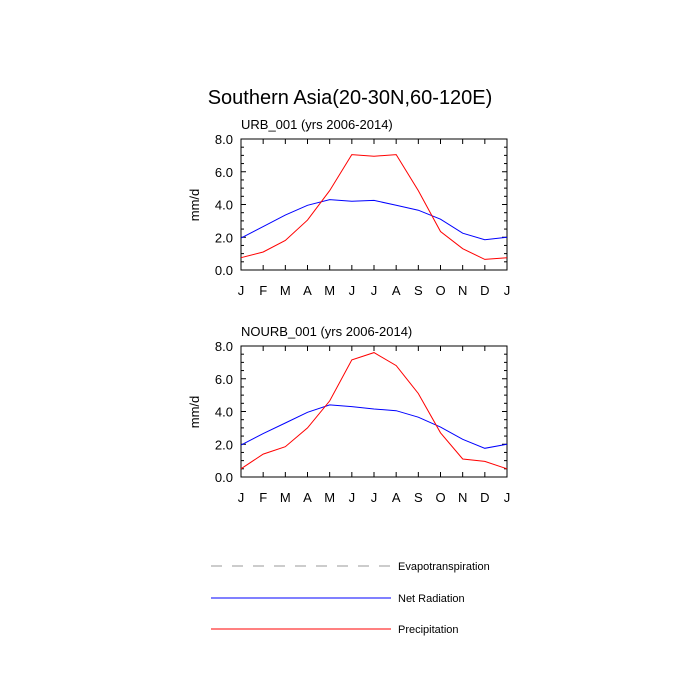 The height and width of the screenshot is (700, 700). Describe the element at coordinates (317, 124) in the screenshot. I see `panel-title: URB_001 (yrs 2006-2014)` at that location.